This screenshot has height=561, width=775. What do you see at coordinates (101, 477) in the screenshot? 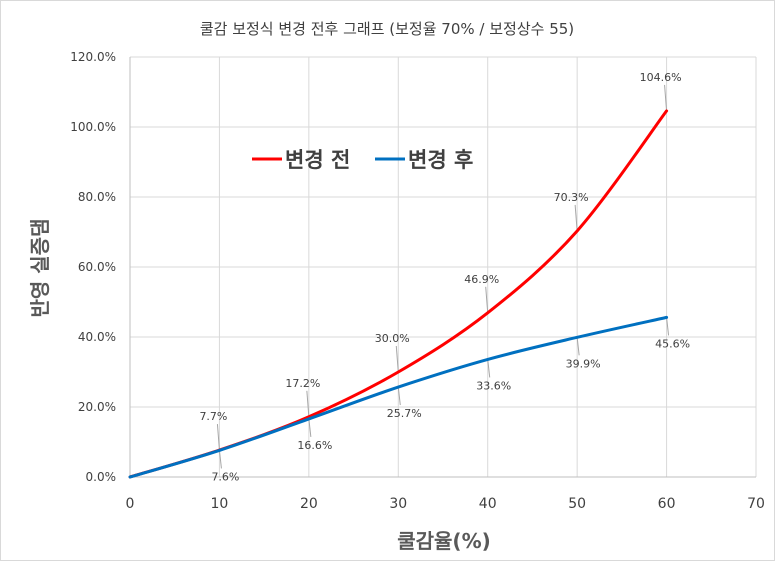
I see `y-tick-label: 0.0%` at bounding box center [101, 477].